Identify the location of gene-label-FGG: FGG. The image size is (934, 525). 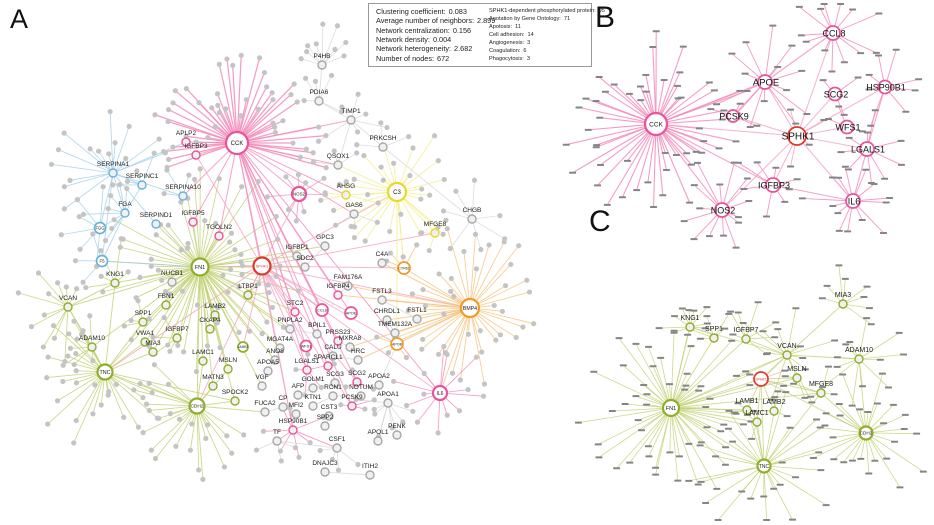
(99, 228).